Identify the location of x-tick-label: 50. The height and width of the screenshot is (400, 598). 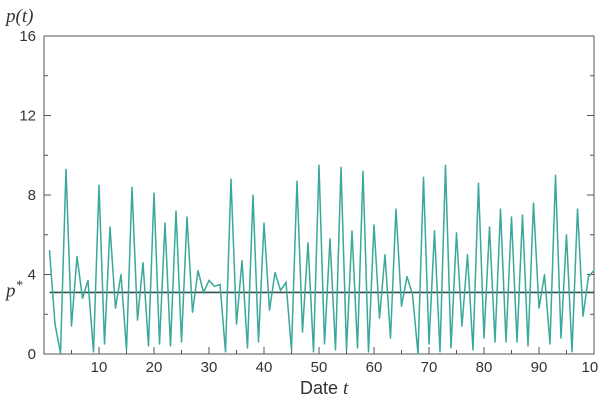
(319, 367).